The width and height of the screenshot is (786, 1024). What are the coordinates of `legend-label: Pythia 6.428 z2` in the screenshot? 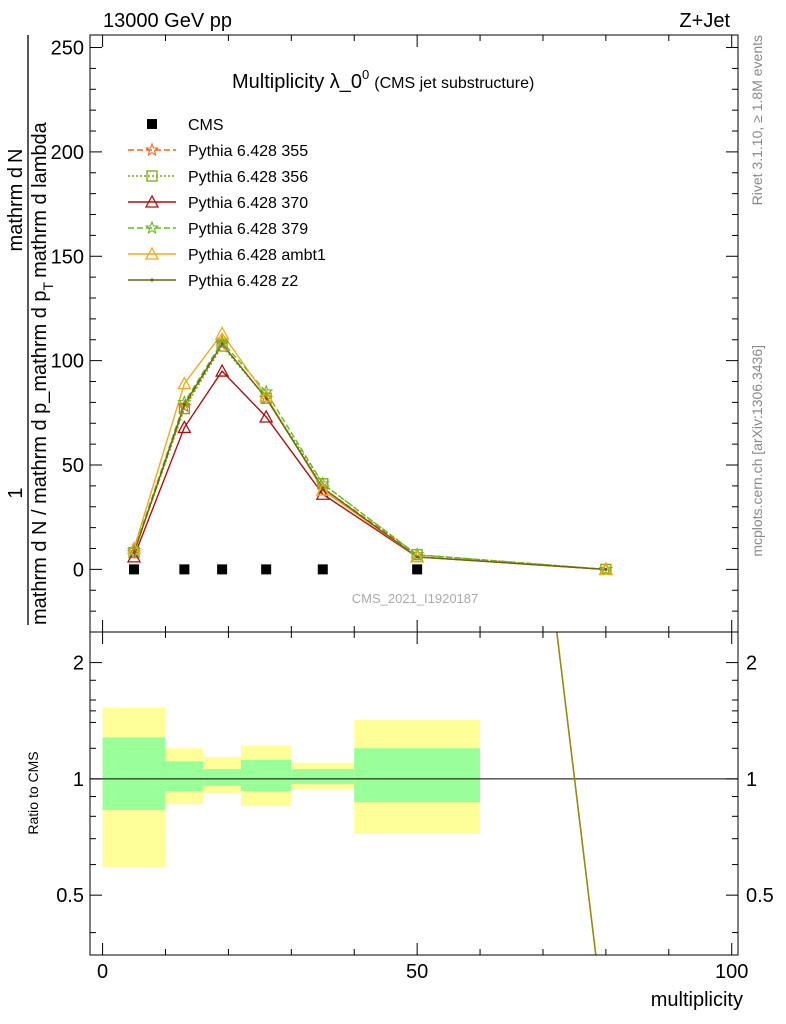 It's located at (243, 281).